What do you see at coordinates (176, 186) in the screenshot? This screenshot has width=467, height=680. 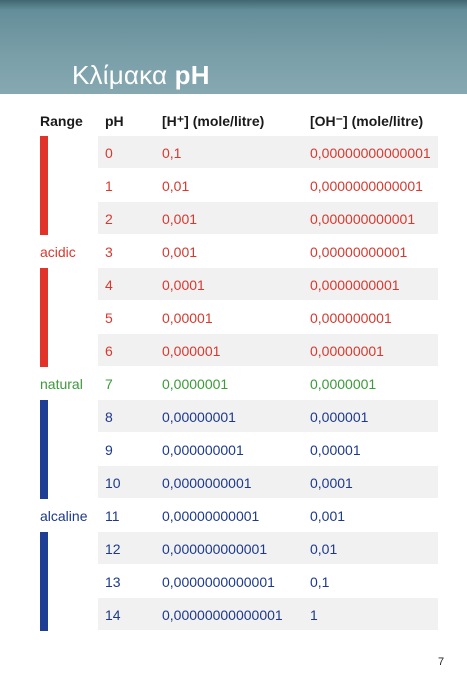 I see `h-concentration: 0,01` at bounding box center [176, 186].